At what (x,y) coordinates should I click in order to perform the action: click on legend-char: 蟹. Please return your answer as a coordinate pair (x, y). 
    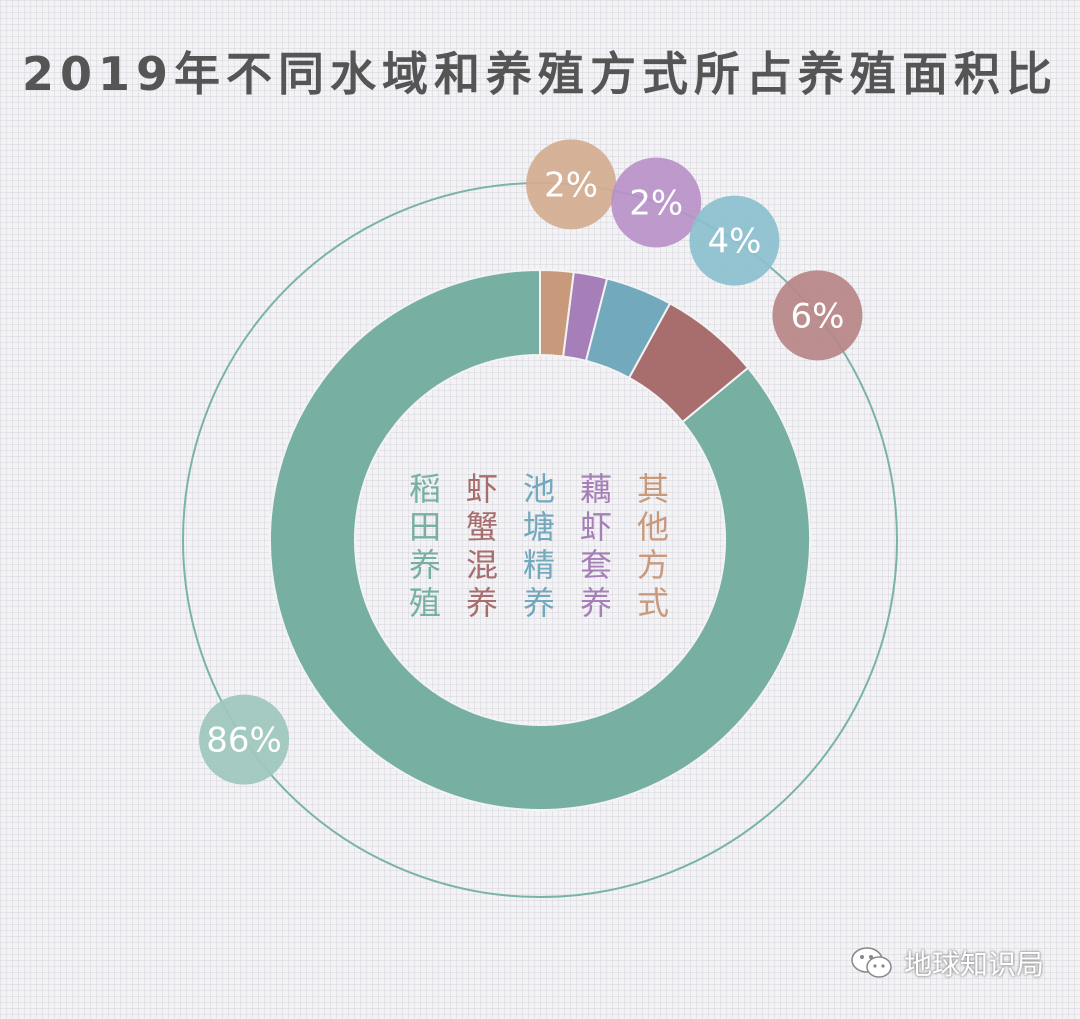
    Looking at the image, I should click on (482, 527).